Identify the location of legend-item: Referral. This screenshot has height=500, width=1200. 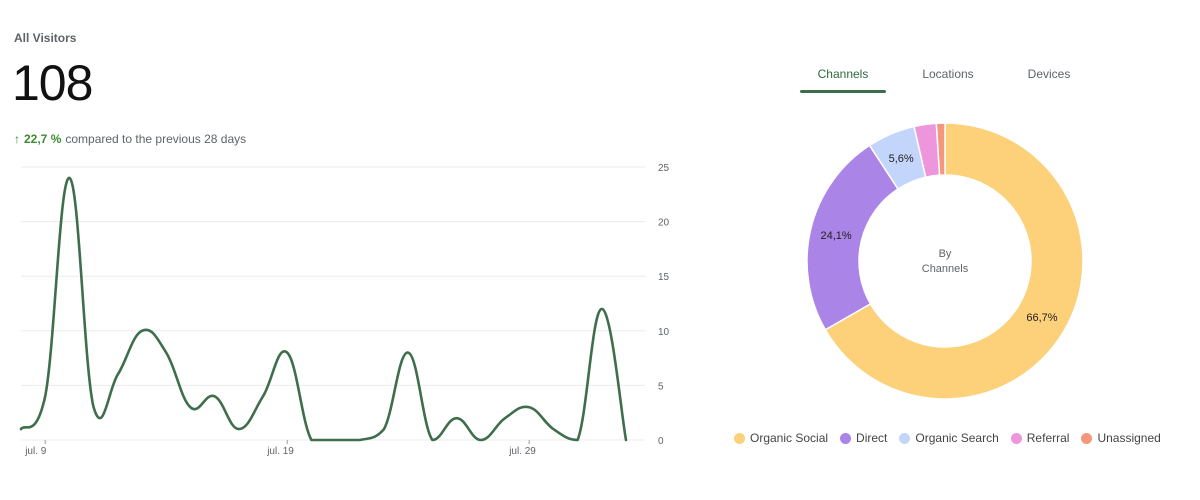
(1040, 438).